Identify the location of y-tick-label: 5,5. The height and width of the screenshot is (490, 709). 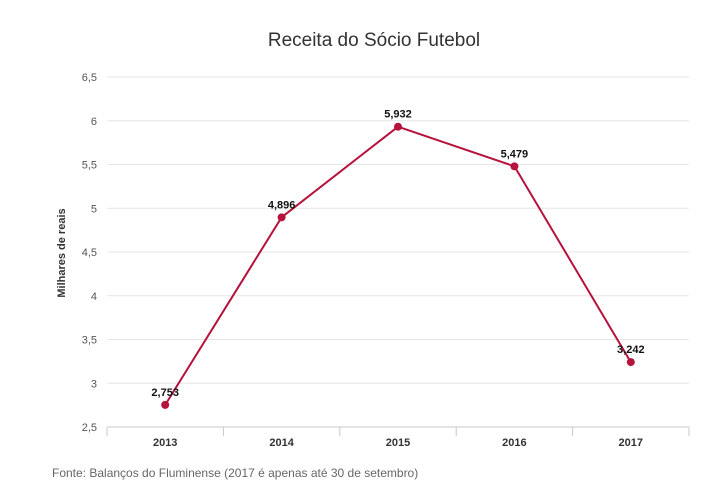
(89, 166).